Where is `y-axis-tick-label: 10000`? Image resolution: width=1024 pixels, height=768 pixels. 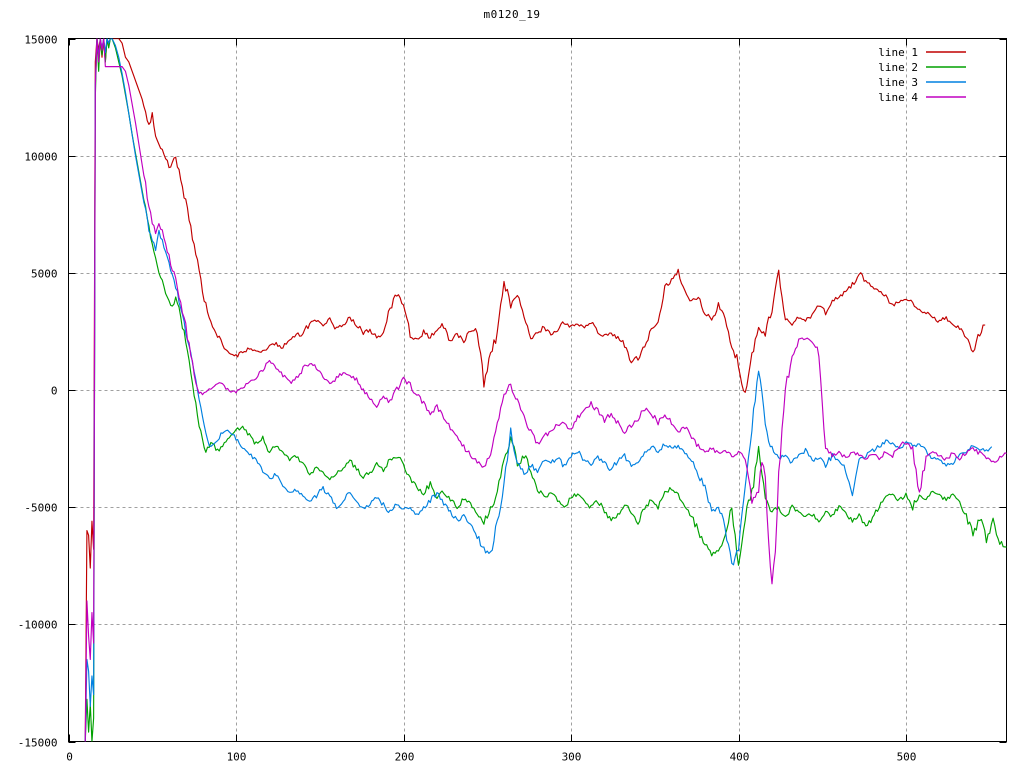 y-axis-tick-label: 10000 is located at coordinates (40, 157).